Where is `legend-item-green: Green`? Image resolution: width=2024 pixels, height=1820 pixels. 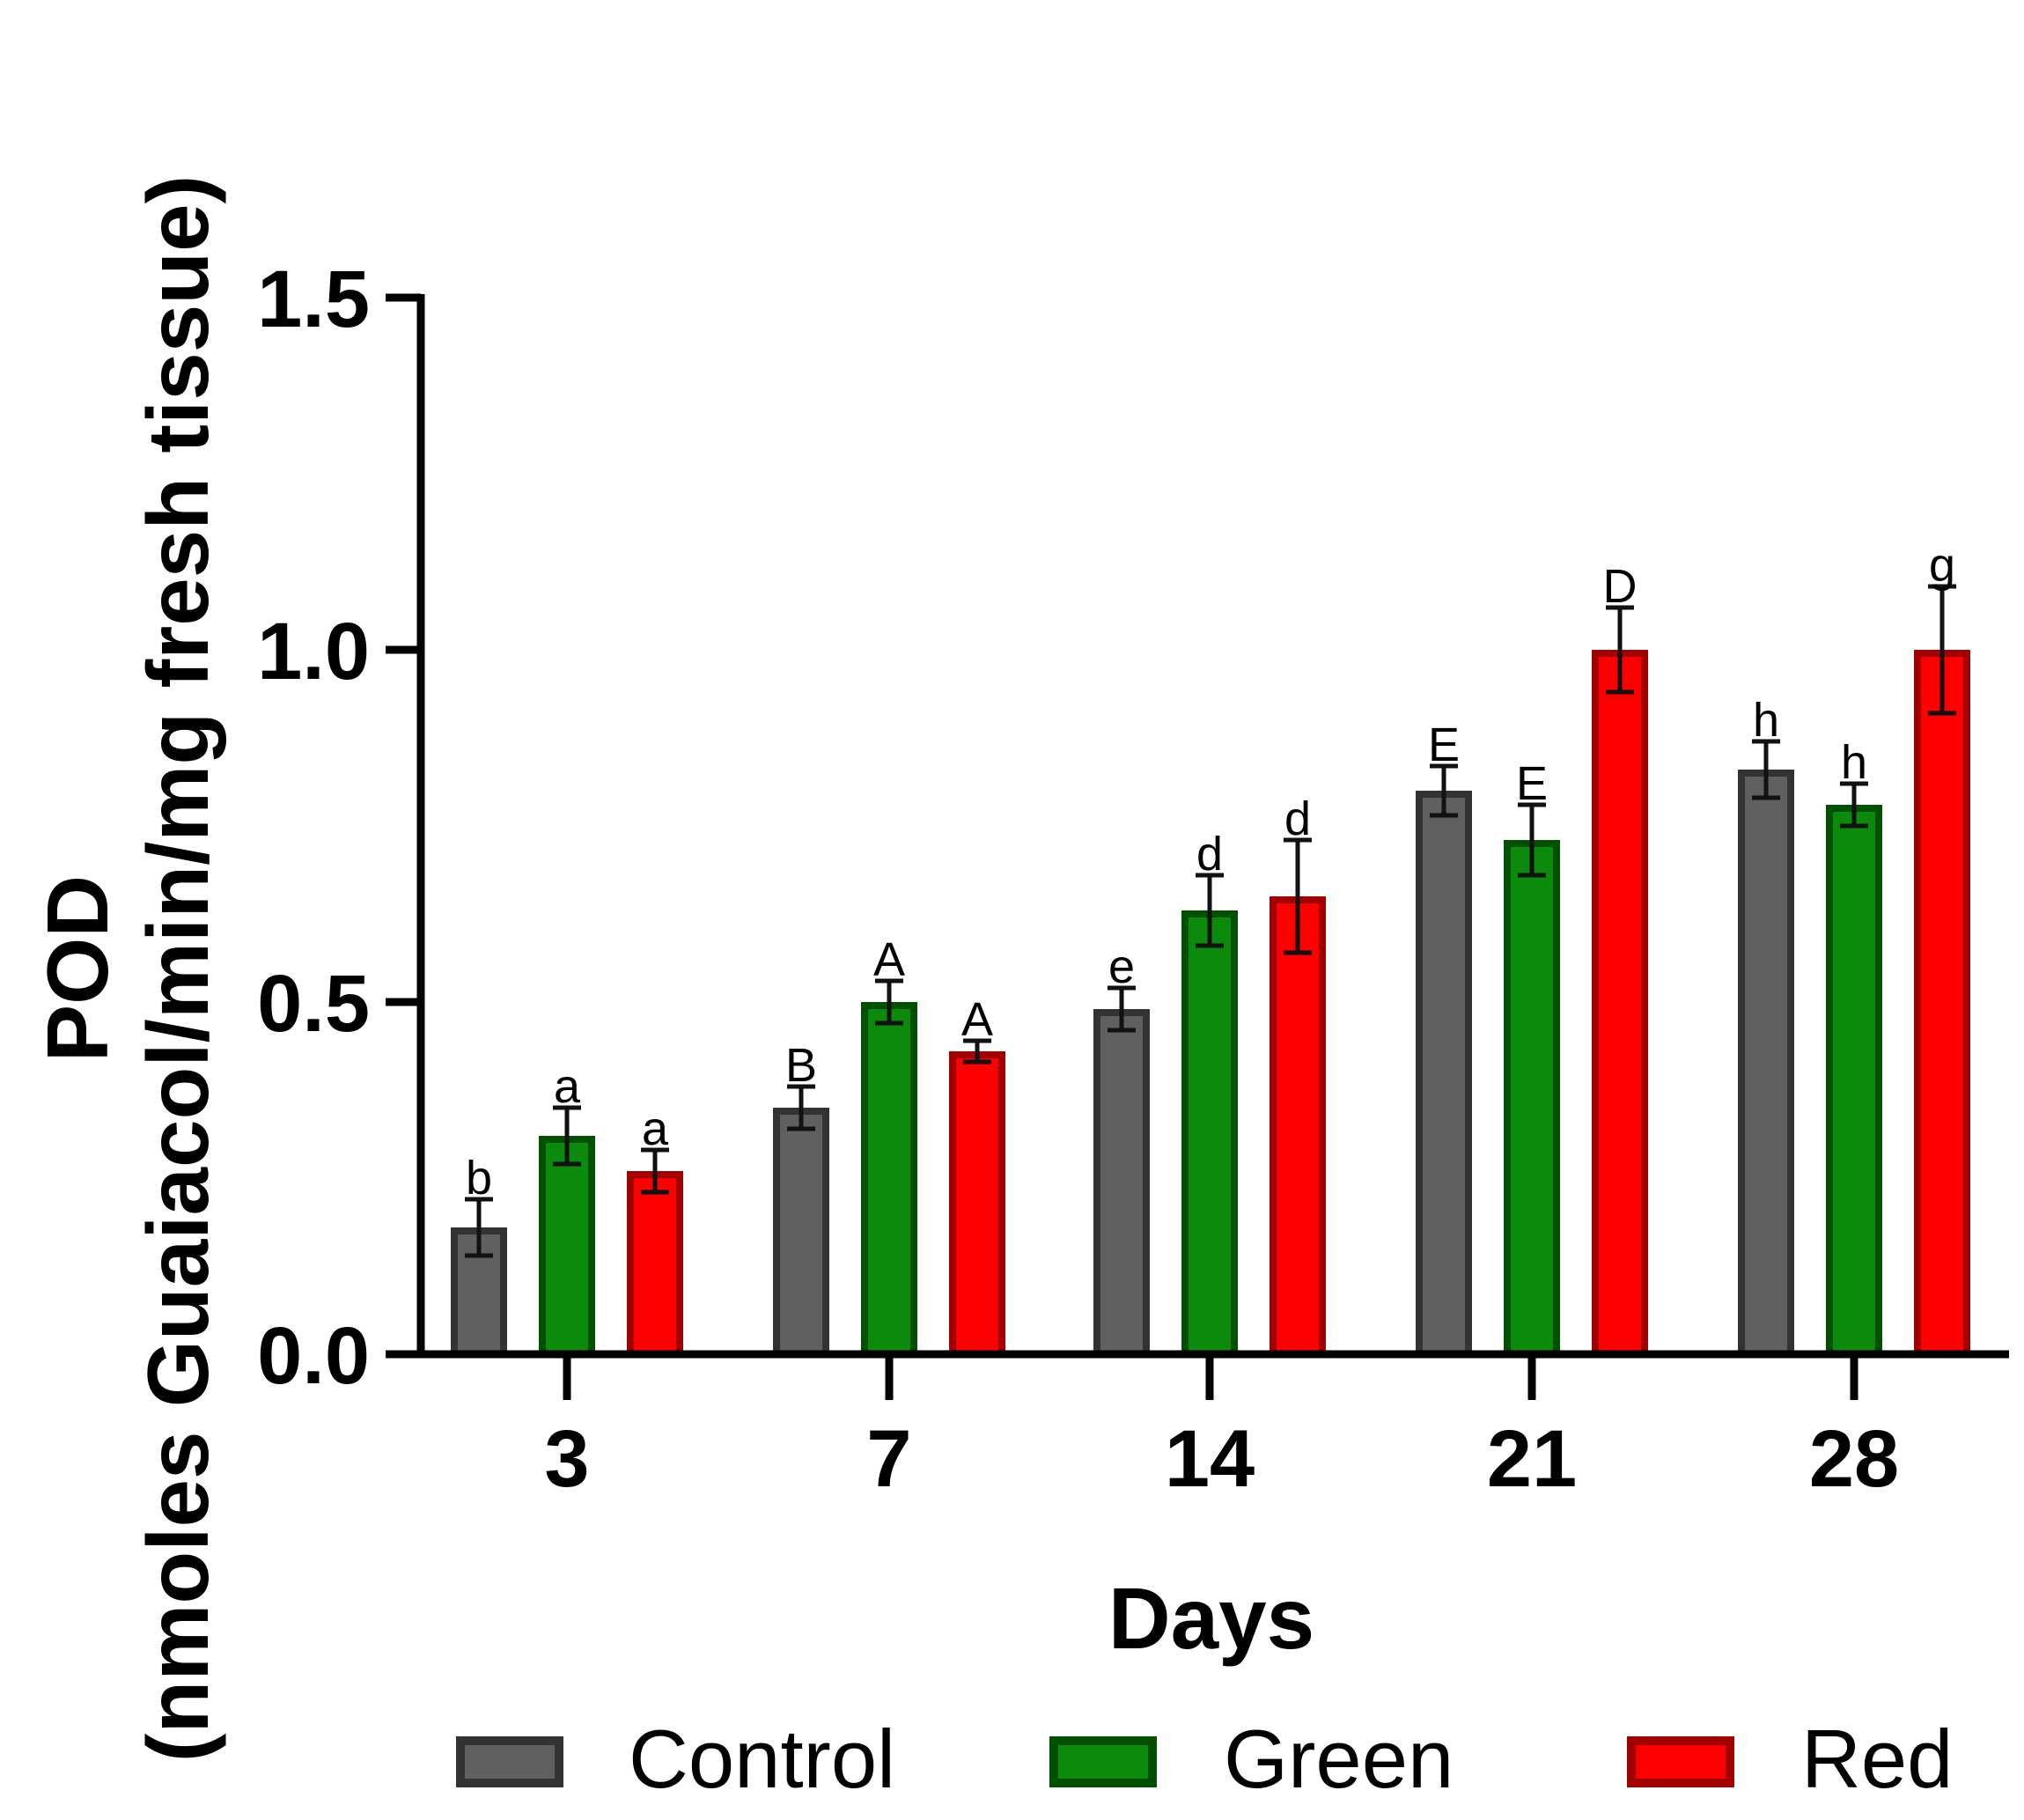 legend-item-green: Green is located at coordinates (1251, 1759).